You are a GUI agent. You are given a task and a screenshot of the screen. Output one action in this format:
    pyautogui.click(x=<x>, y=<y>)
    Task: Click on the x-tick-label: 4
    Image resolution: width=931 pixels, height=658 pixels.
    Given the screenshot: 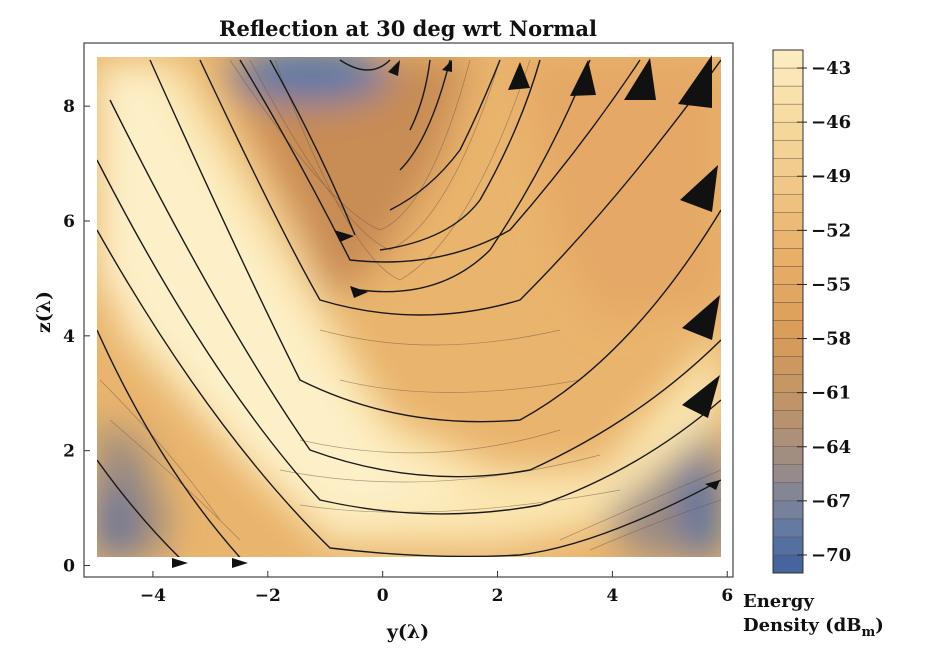 What is the action you would take?
    pyautogui.click(x=612, y=596)
    